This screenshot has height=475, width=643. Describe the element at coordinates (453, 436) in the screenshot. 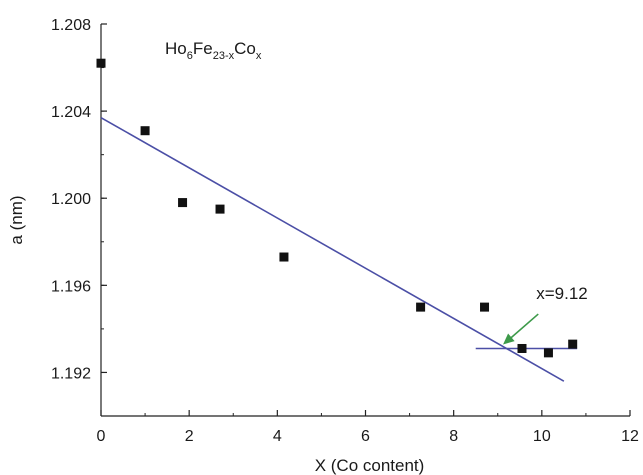

I see `x-tick-label: 8` at that location.